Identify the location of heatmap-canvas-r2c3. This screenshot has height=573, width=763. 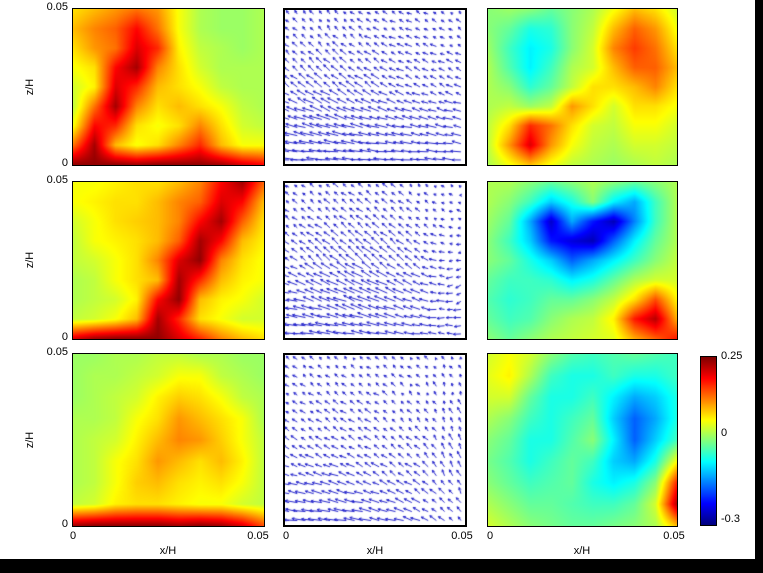
(582, 260).